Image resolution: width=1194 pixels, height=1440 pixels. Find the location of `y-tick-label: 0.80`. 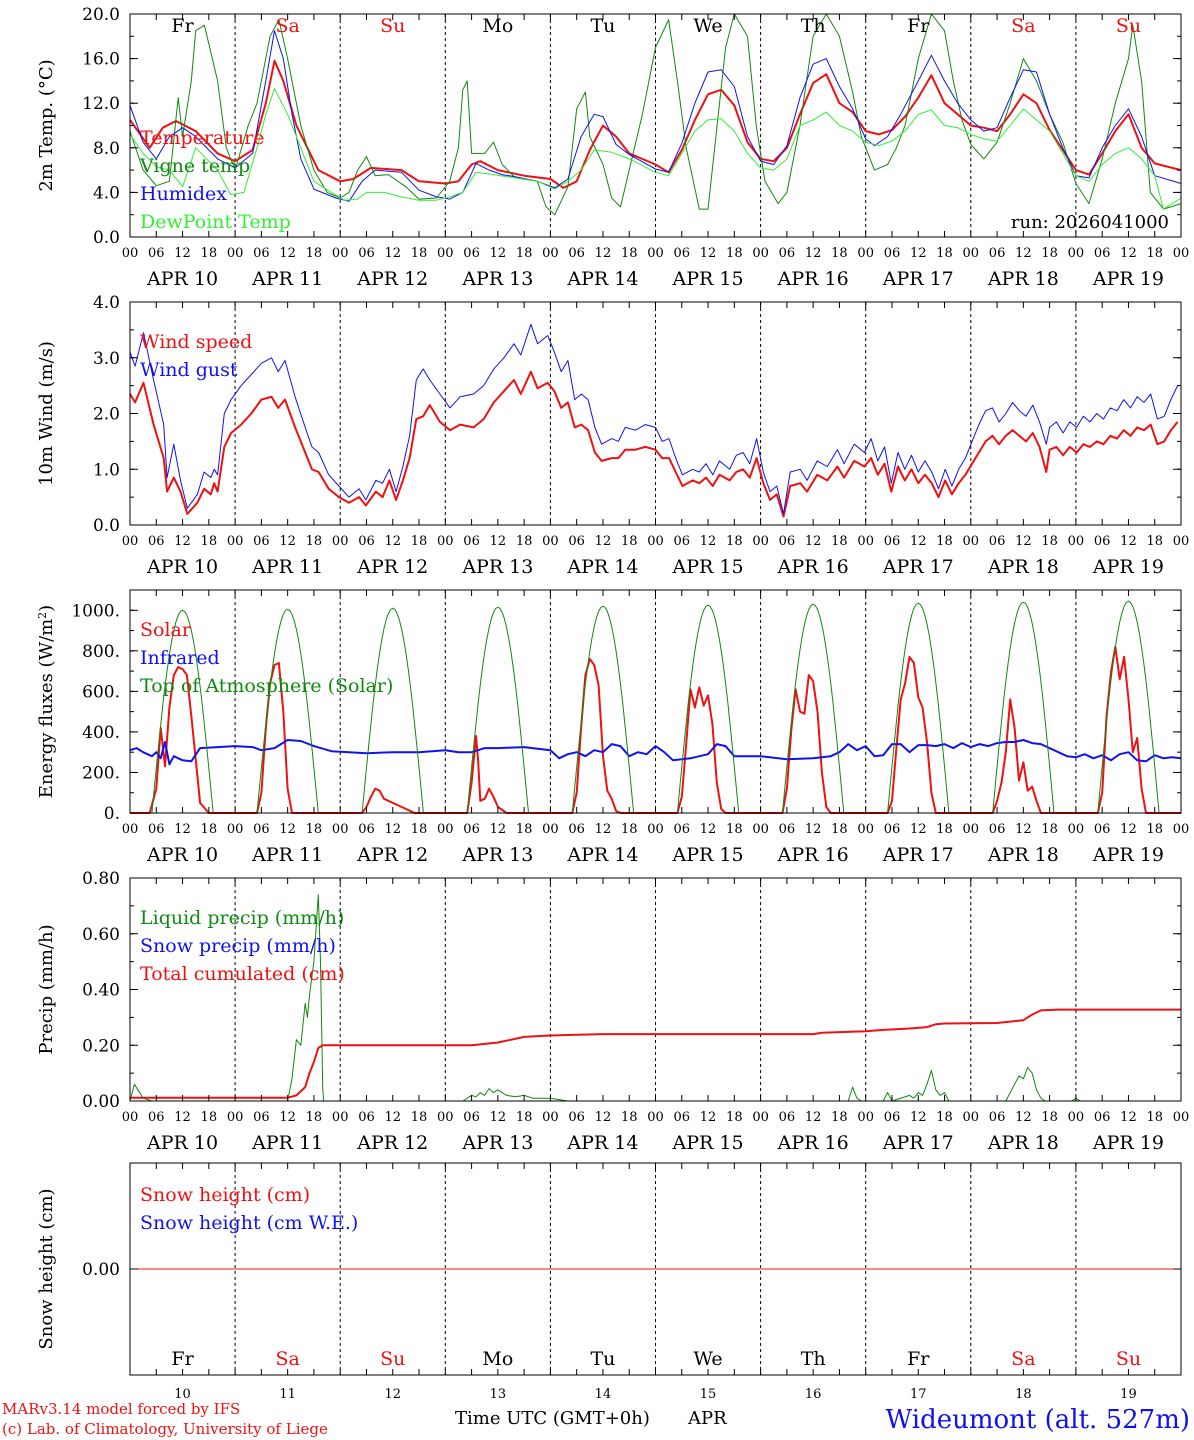

y-tick-label: 0.80 is located at coordinates (101, 879).